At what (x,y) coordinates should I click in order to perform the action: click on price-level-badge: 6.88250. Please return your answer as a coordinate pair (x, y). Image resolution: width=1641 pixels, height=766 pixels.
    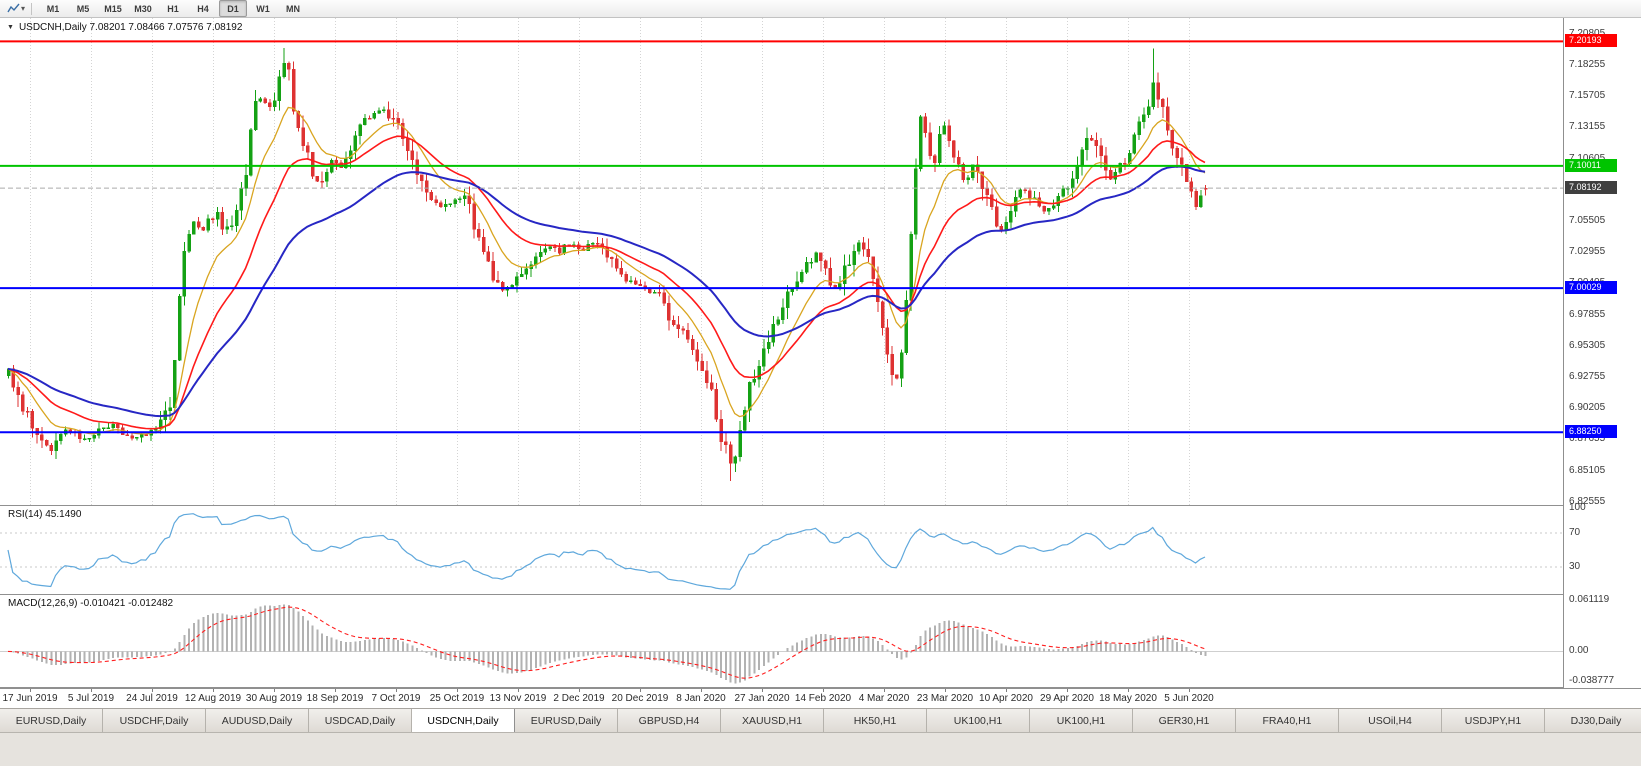
    Looking at the image, I should click on (1591, 432).